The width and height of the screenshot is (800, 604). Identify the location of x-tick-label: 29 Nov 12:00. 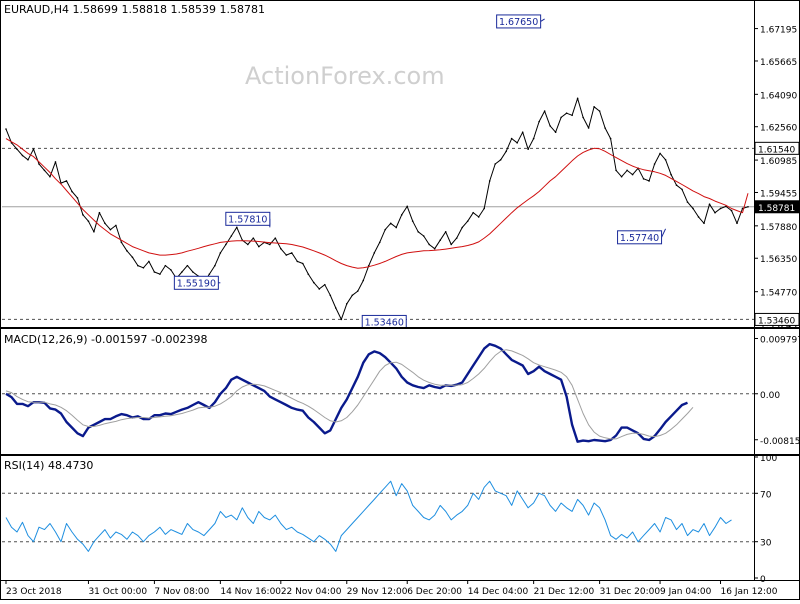
(377, 592).